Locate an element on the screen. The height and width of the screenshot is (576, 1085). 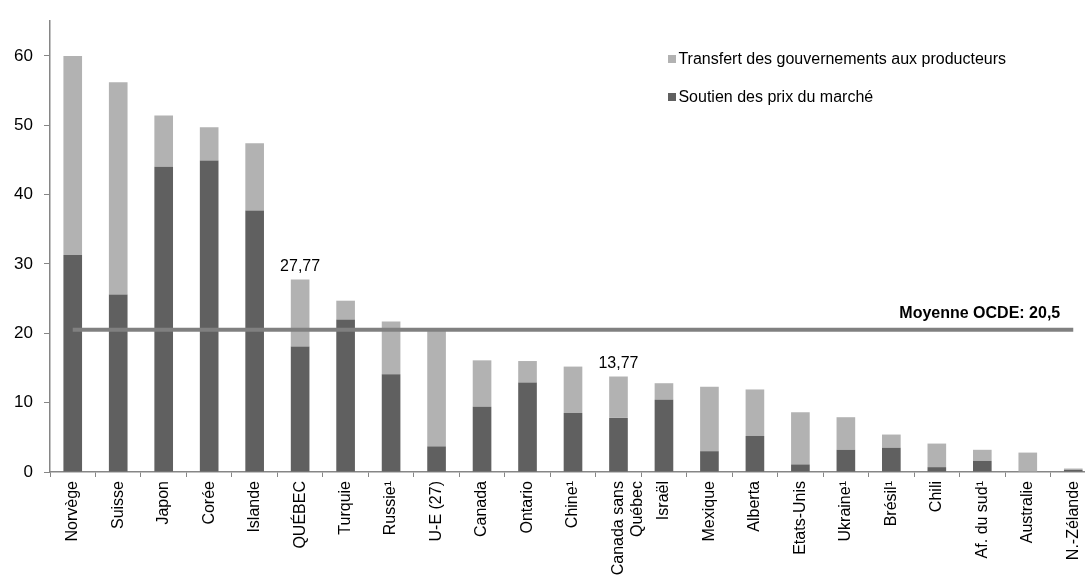
x-tick-label: Etats-Unis is located at coordinates (799, 518).